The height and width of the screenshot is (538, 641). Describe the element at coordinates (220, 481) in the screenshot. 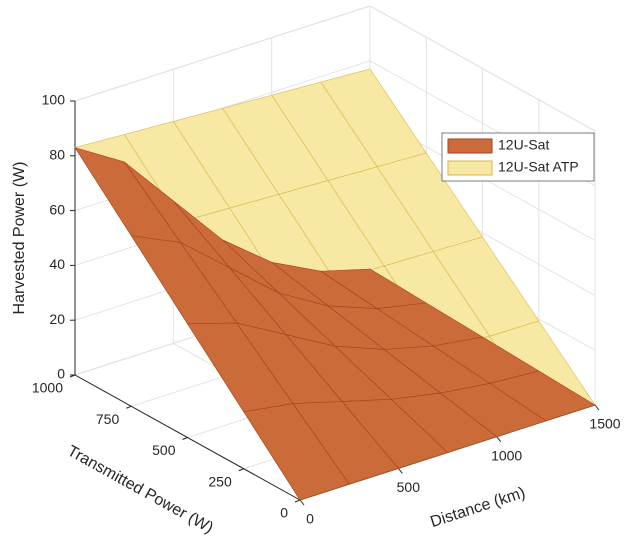

I see `y-tick-label: 250` at that location.